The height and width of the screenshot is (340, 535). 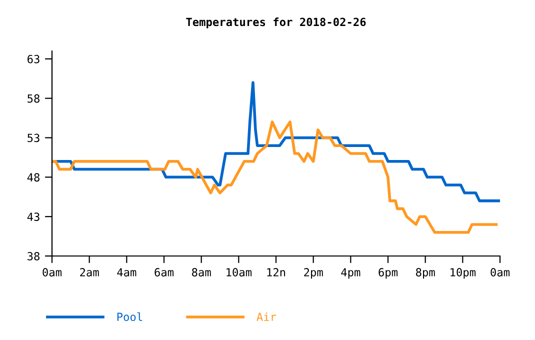 I want to click on y-tick-label: 58, so click(x=34, y=98).